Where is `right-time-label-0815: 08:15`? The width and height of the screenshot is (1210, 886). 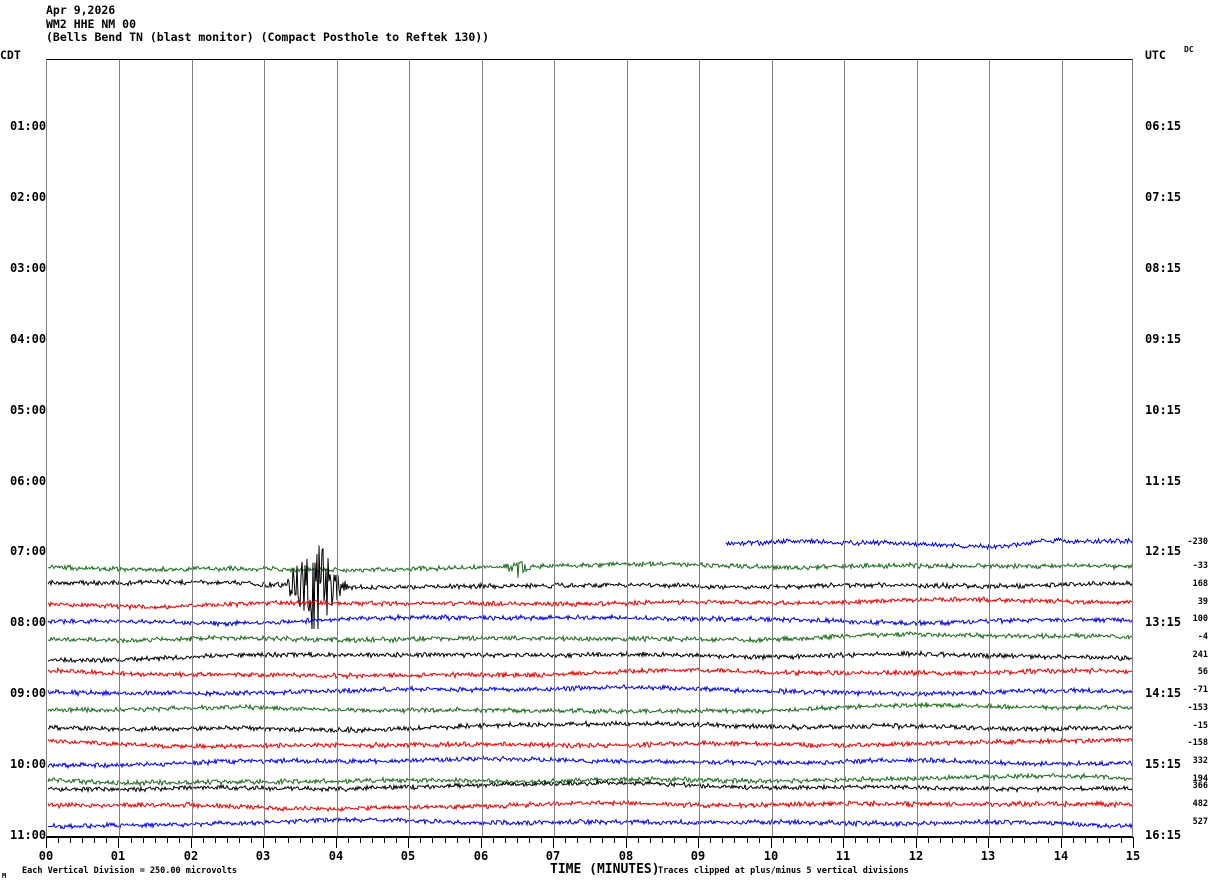 right-time-label-0815: 08:15 is located at coordinates (1163, 267).